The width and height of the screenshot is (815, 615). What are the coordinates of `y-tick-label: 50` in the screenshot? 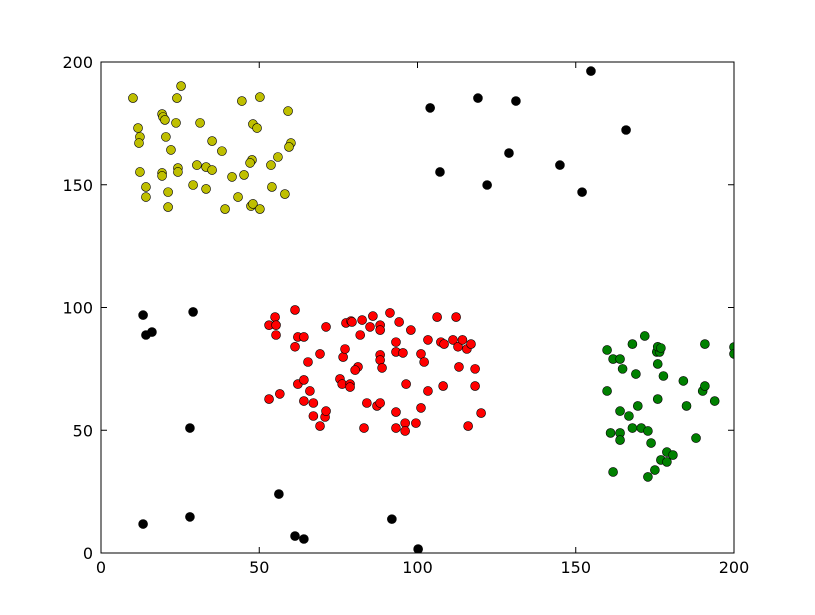 It's located at (83, 430).